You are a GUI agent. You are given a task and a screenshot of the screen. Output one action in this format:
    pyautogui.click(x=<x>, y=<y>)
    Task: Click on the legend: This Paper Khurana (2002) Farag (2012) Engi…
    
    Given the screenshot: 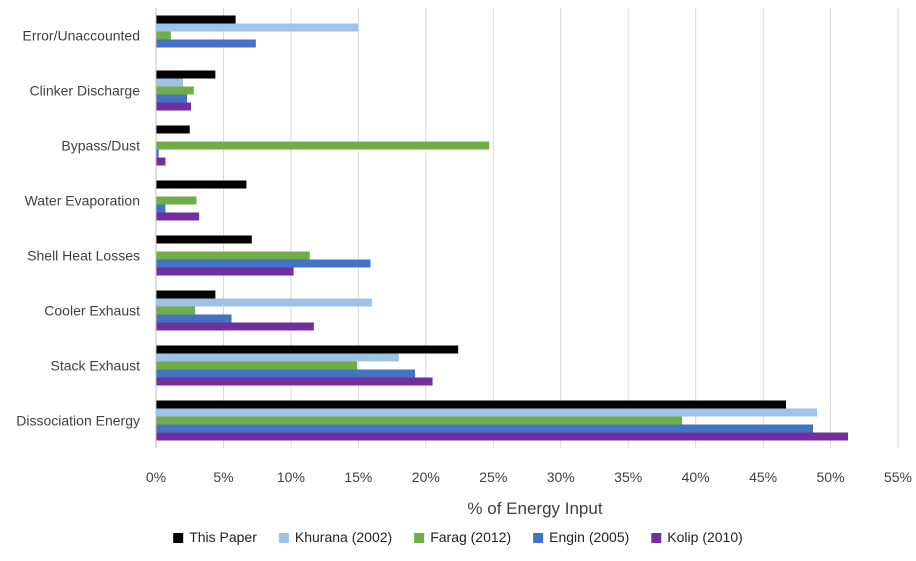 What is the action you would take?
    pyautogui.click(x=458, y=537)
    